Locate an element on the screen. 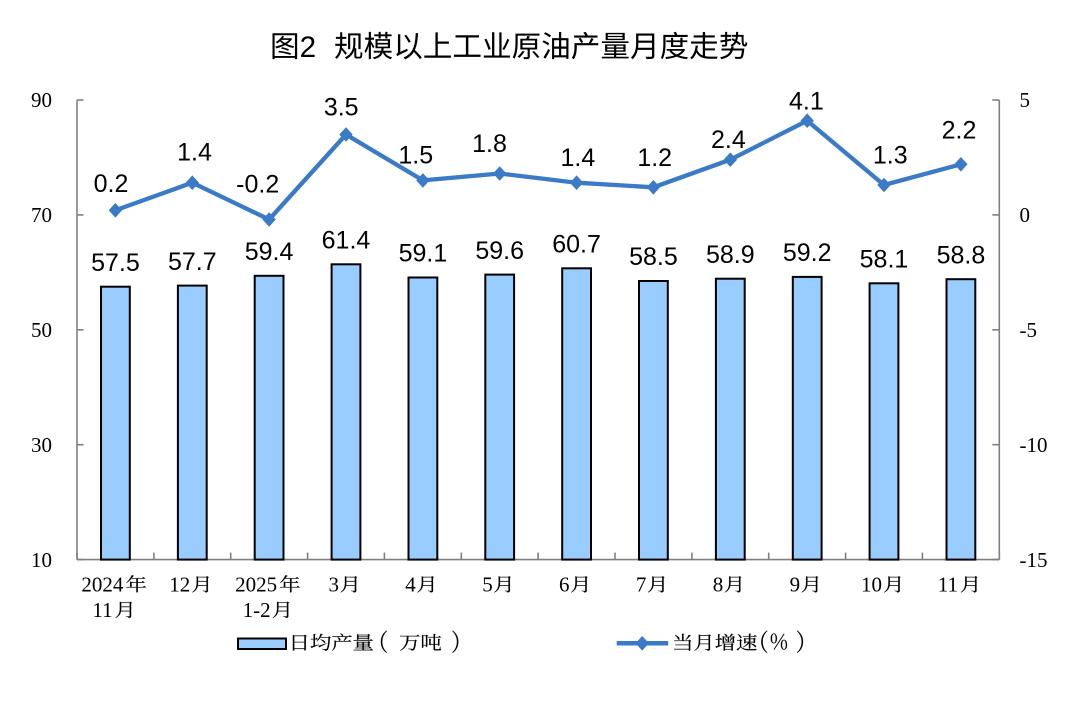 This screenshot has height=705, width=1080. svg-text: 59.6 is located at coordinates (499, 251).